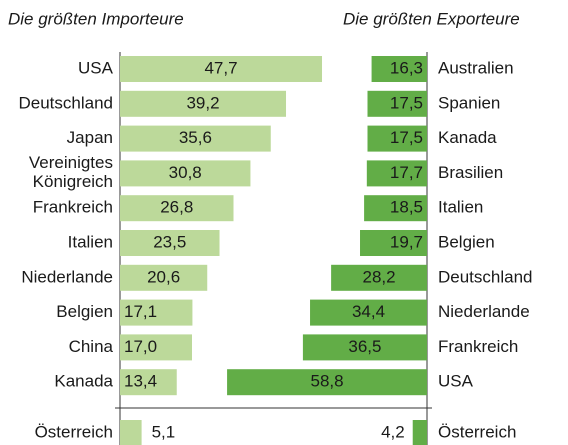 The height and width of the screenshot is (445, 568). What do you see at coordinates (140, 346) in the screenshot?
I see `data-label: 17,0` at bounding box center [140, 346].